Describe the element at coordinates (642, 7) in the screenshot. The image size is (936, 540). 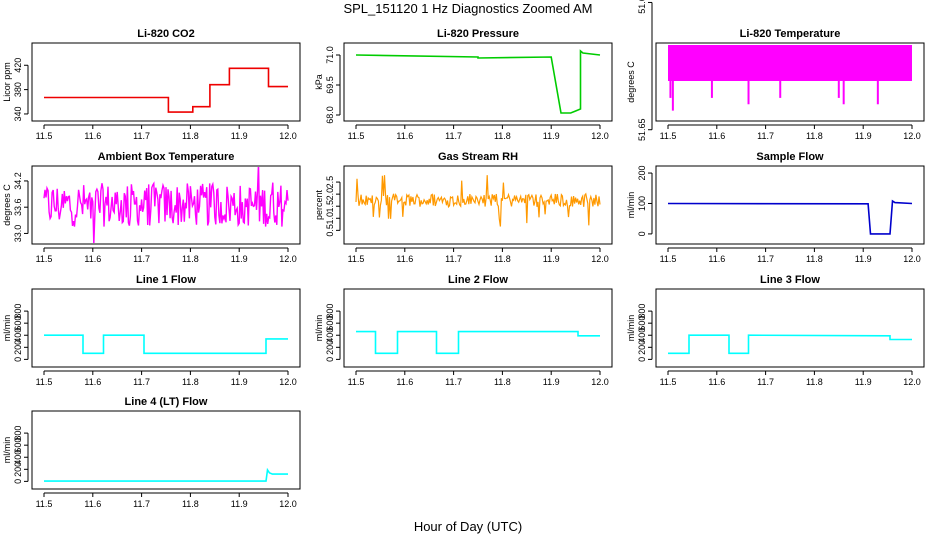
I see `y-tick-label: 51.63` at that location.